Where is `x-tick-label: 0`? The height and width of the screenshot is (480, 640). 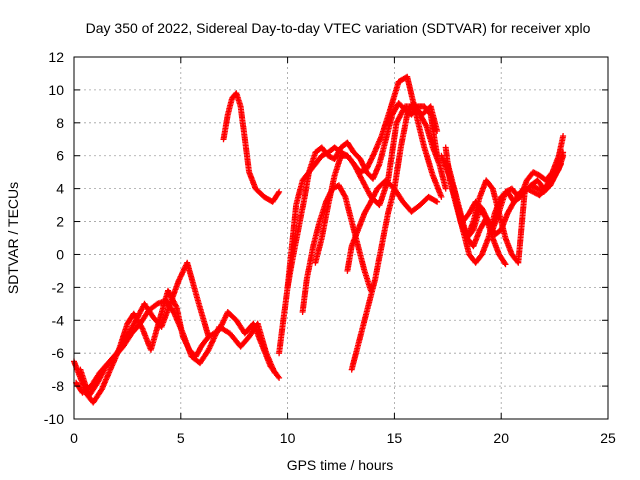 x-tick-label: 0 is located at coordinates (74, 438).